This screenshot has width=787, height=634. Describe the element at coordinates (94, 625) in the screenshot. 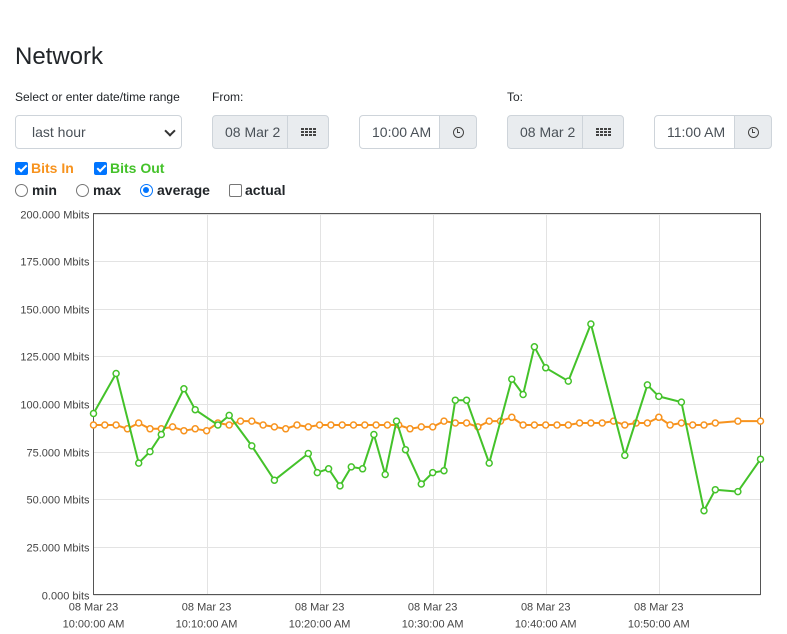

I see `x-tick-label-time: 10:00:00 AM` at that location.